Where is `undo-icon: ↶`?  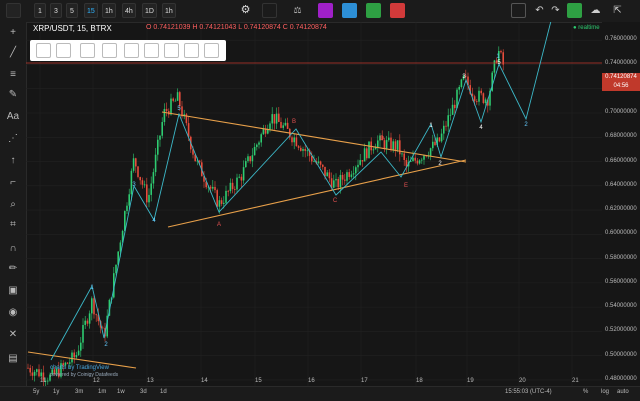
undo-icon: ↶ is located at coordinates (539, 10).